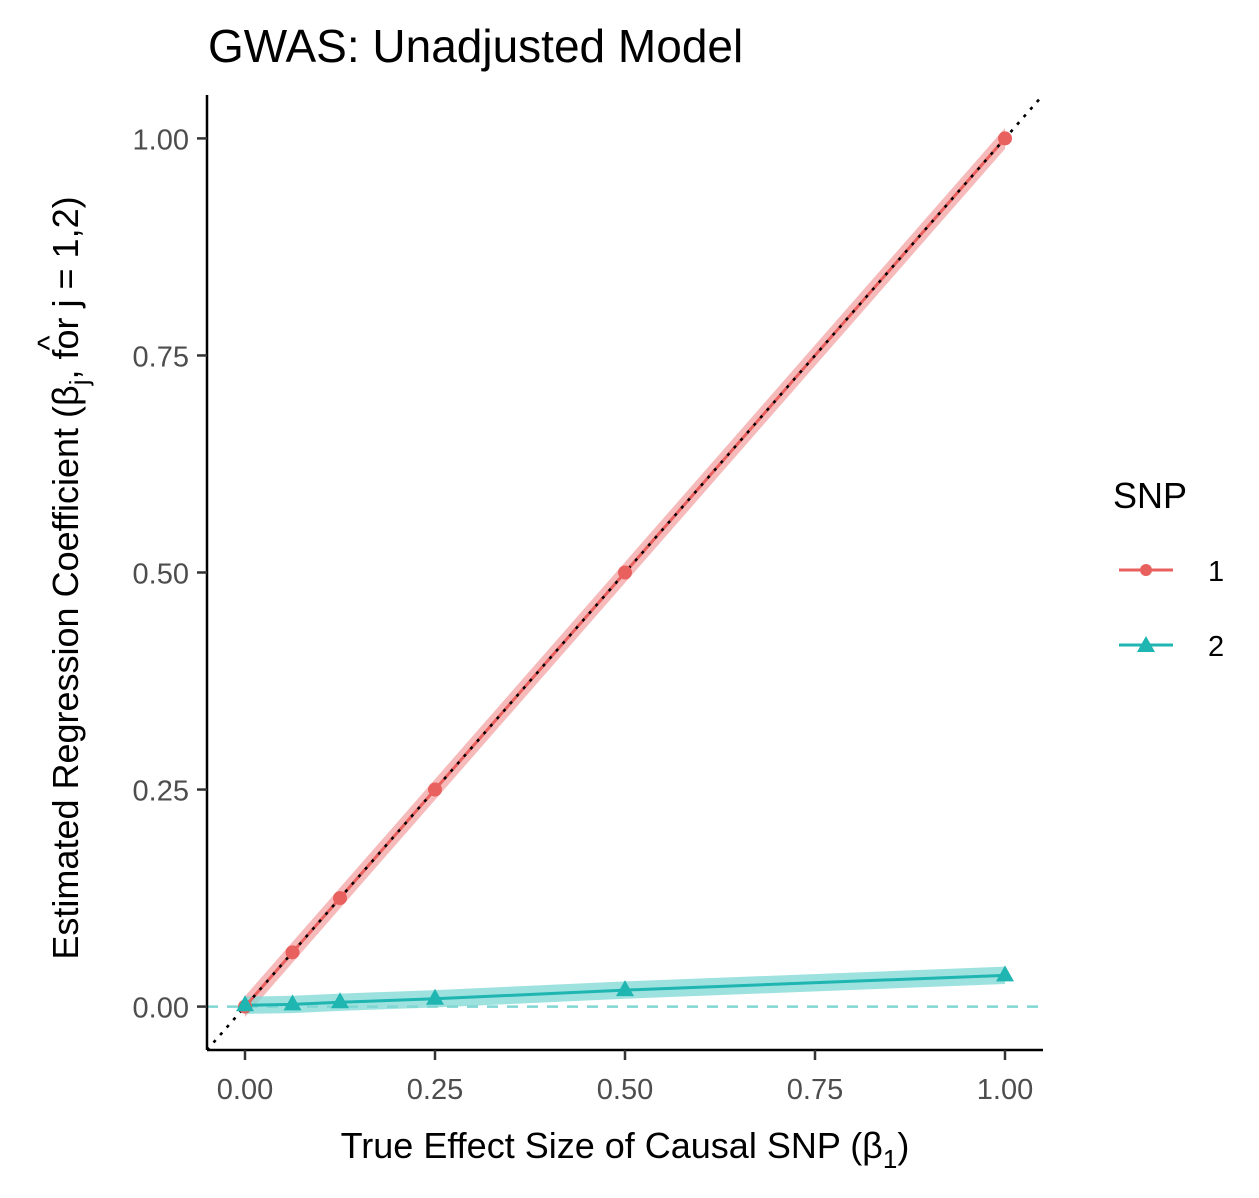 This screenshot has width=1259, height=1198. What do you see at coordinates (612, 1145) in the screenshot?
I see `x-axis-title-main: True Effect Size of Causal SNP (β` at bounding box center [612, 1145].